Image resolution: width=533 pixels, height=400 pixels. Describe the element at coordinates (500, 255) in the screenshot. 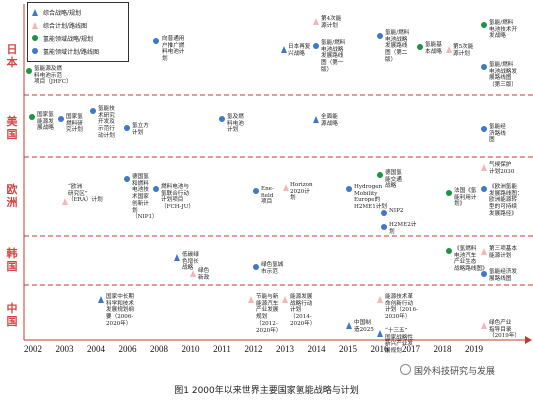

I see `item-label-line: 能源计划` at that location.